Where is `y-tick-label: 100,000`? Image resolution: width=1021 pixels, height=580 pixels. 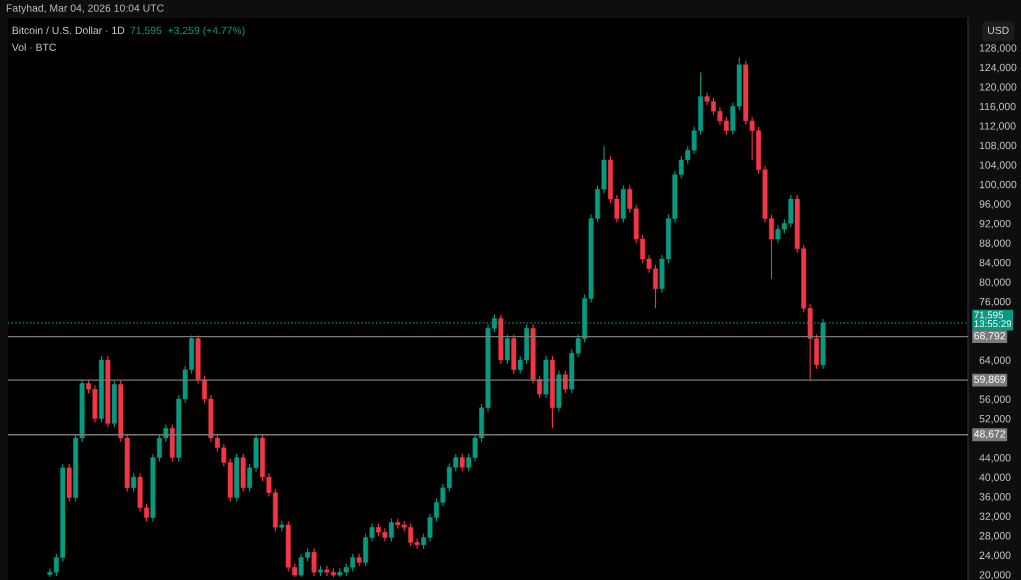 y-tick-label: 100,000 is located at coordinates (998, 185).